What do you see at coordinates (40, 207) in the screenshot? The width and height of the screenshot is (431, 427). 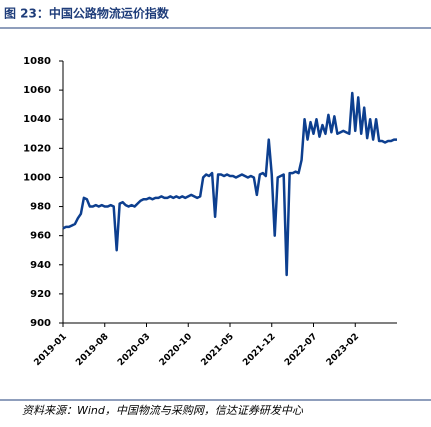 I see `y-tick-label: 980` at bounding box center [40, 207].